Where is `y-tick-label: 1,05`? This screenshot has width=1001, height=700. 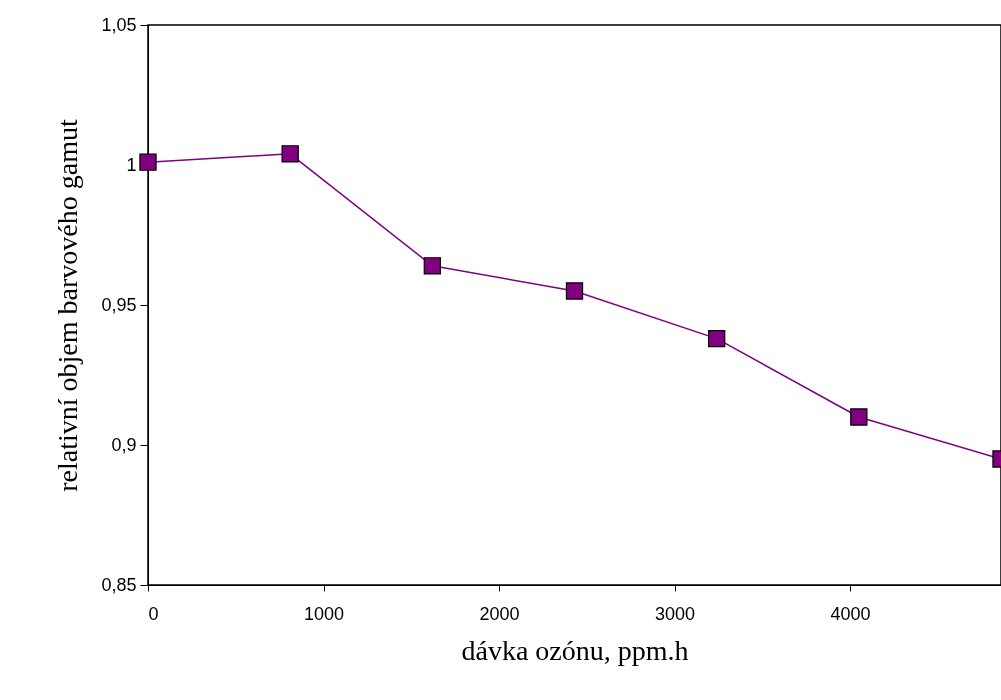 y-tick-label: 1,05 is located at coordinates (119, 24).